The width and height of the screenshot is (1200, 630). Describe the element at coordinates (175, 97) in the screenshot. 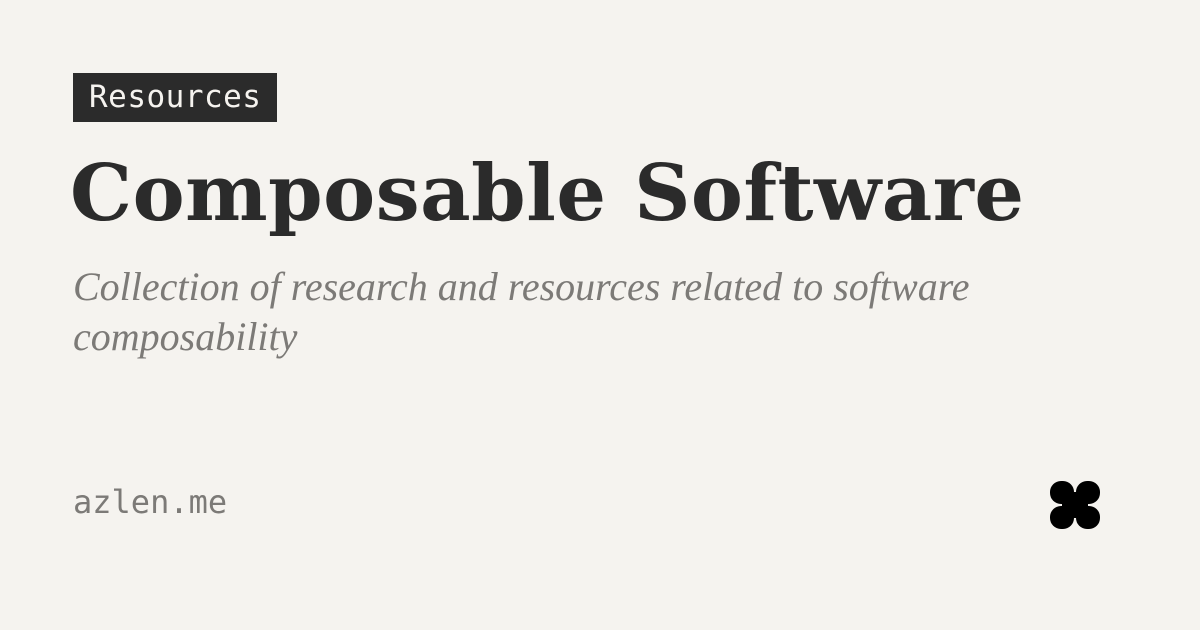

I see `category-tag: Resources` at that location.